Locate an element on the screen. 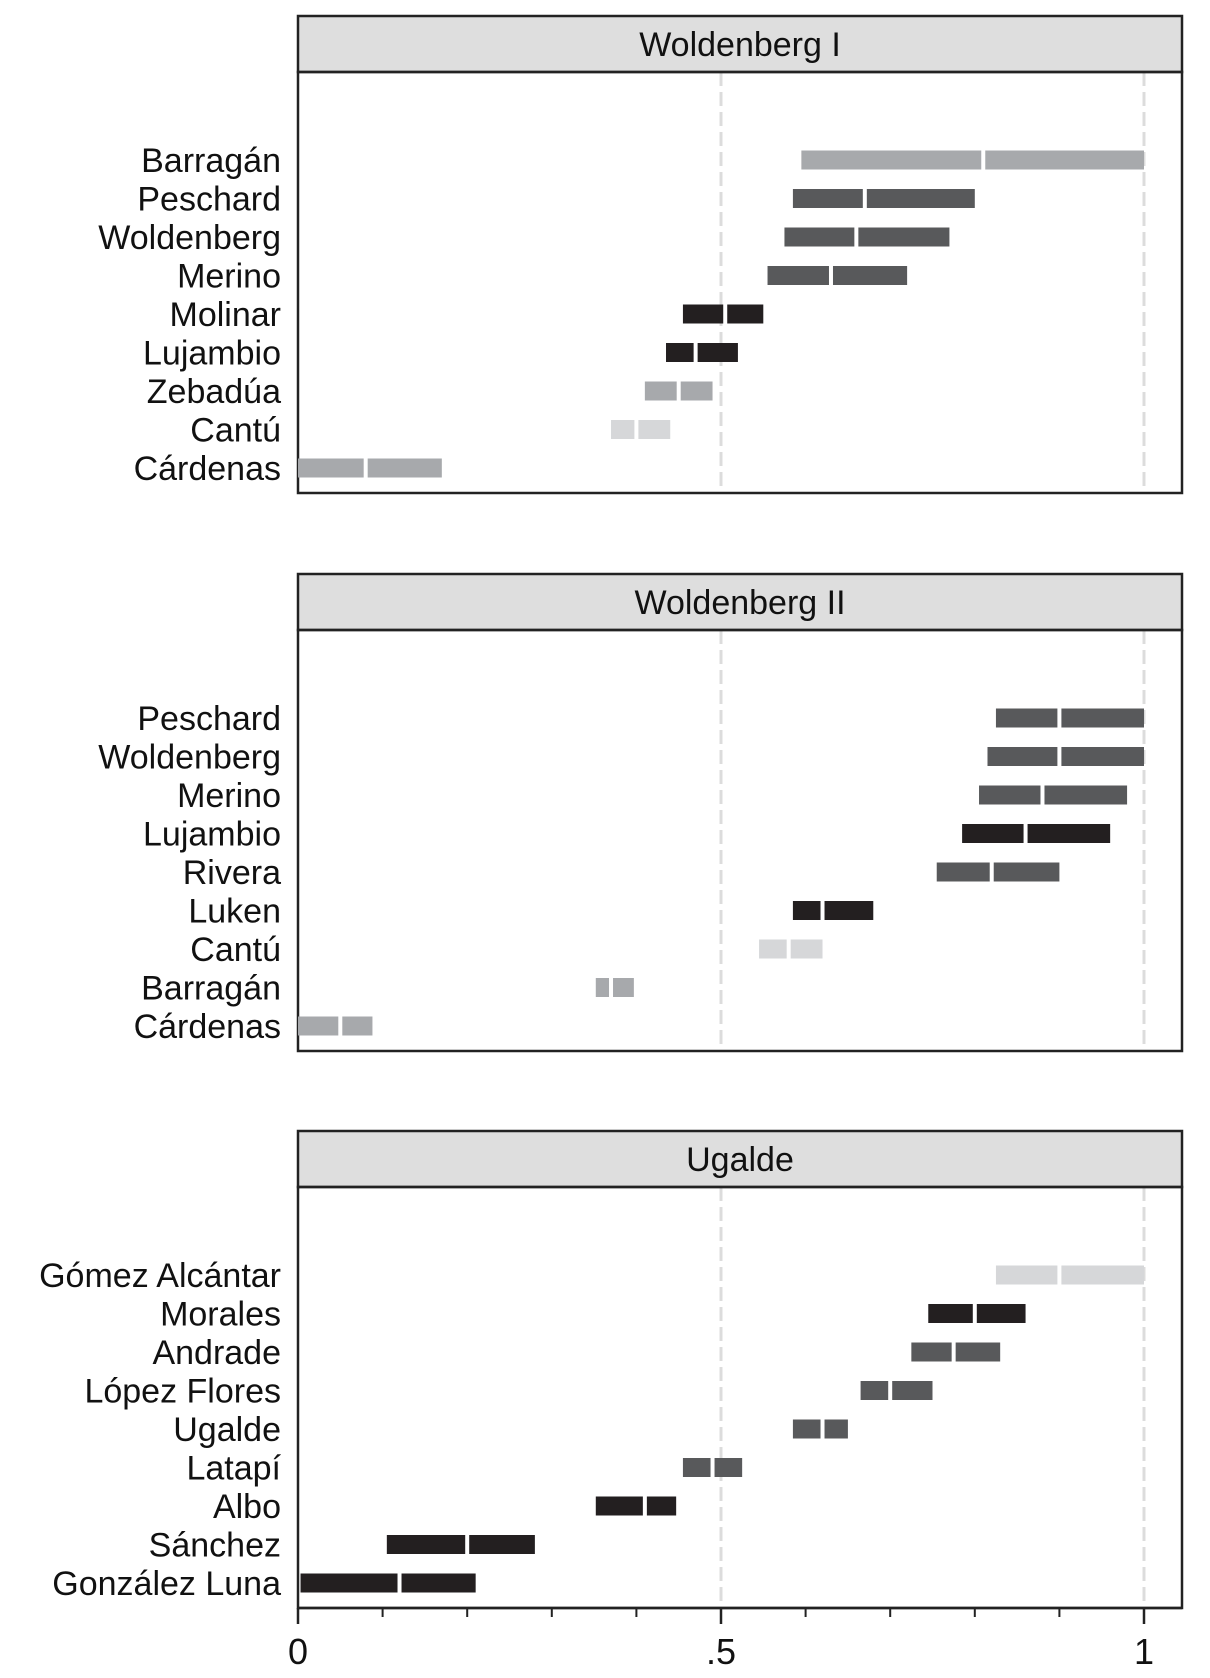  panel-title: Ugalde is located at coordinates (740, 1160).